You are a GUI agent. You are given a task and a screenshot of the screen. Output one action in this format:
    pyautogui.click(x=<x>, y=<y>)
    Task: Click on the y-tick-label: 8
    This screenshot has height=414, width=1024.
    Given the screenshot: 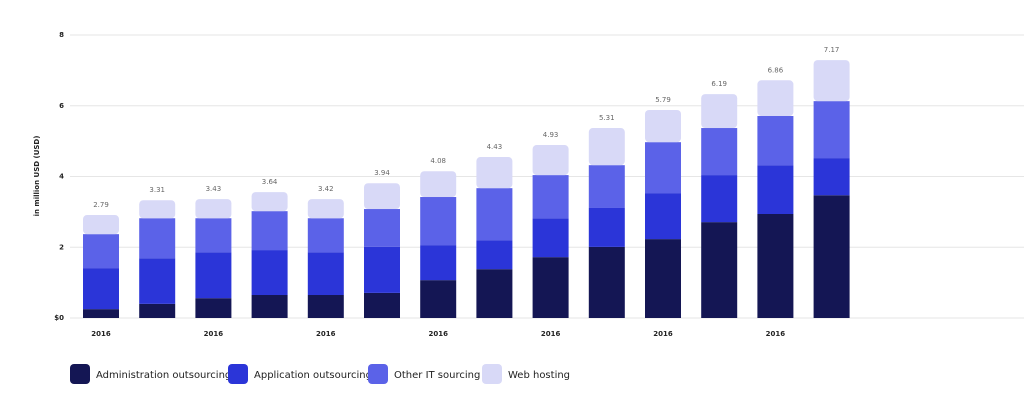 What is the action you would take?
    pyautogui.click(x=61, y=35)
    